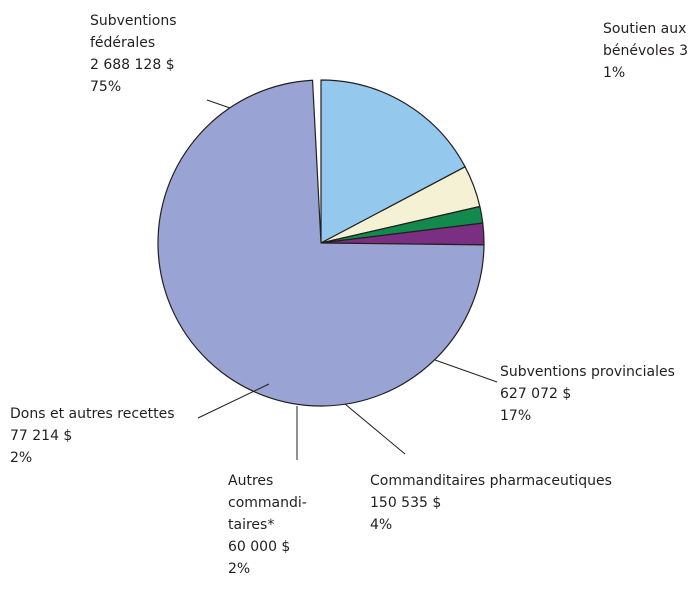 The width and height of the screenshot is (693, 591). What do you see at coordinates (133, 21) in the screenshot?
I see `label-line: Subventions` at bounding box center [133, 21].